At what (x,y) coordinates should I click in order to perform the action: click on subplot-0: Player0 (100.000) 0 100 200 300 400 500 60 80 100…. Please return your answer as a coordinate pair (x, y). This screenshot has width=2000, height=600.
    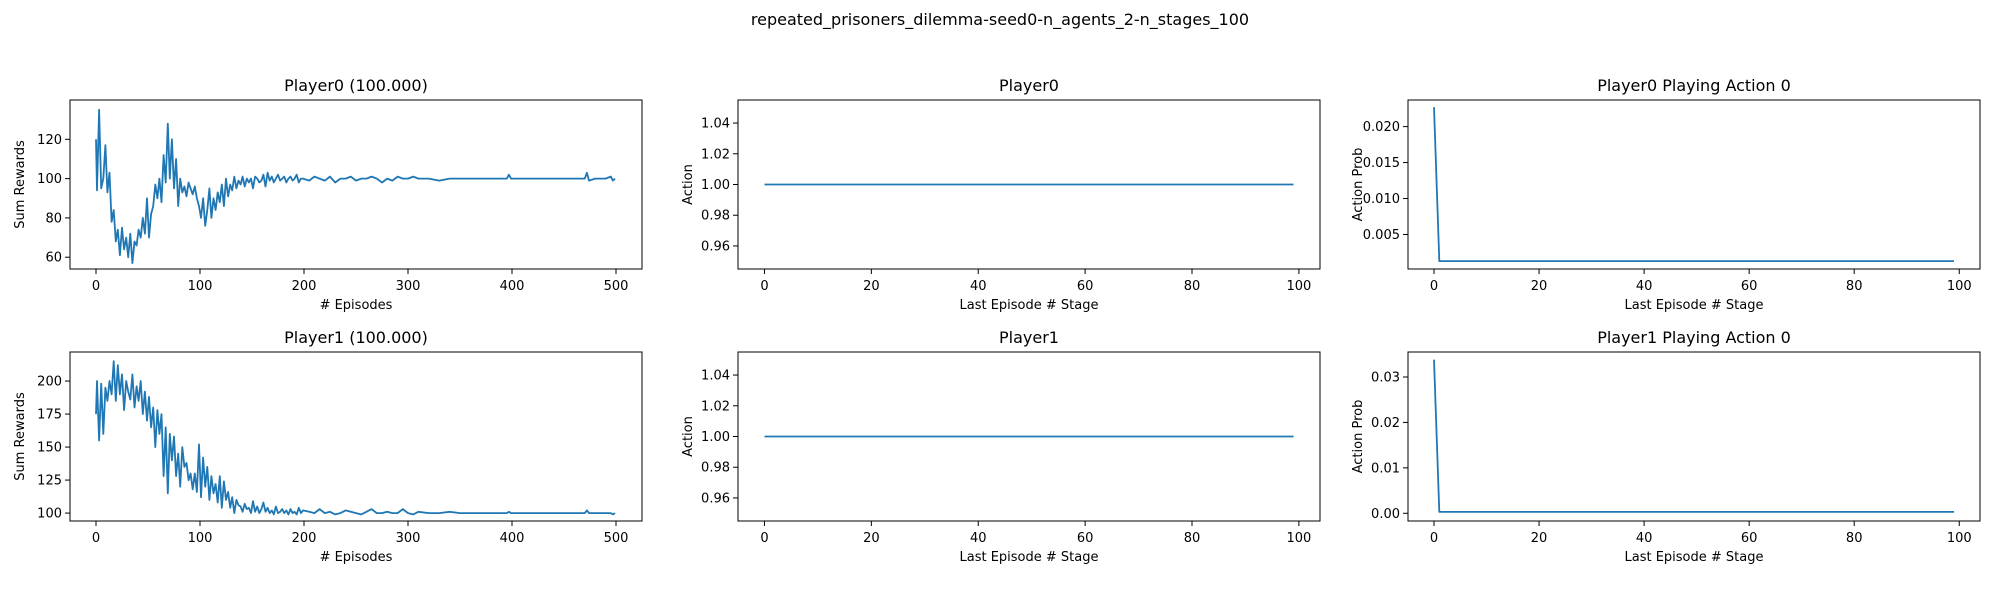
    Looking at the image, I should click on (328, 194).